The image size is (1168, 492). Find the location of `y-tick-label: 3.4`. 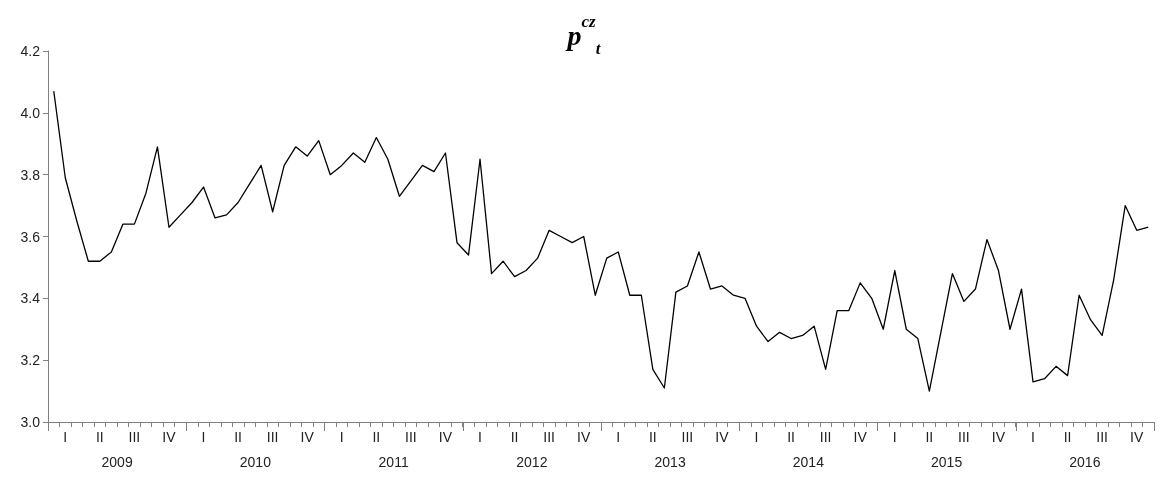

y-tick-label: 3.4 is located at coordinates (30, 298).